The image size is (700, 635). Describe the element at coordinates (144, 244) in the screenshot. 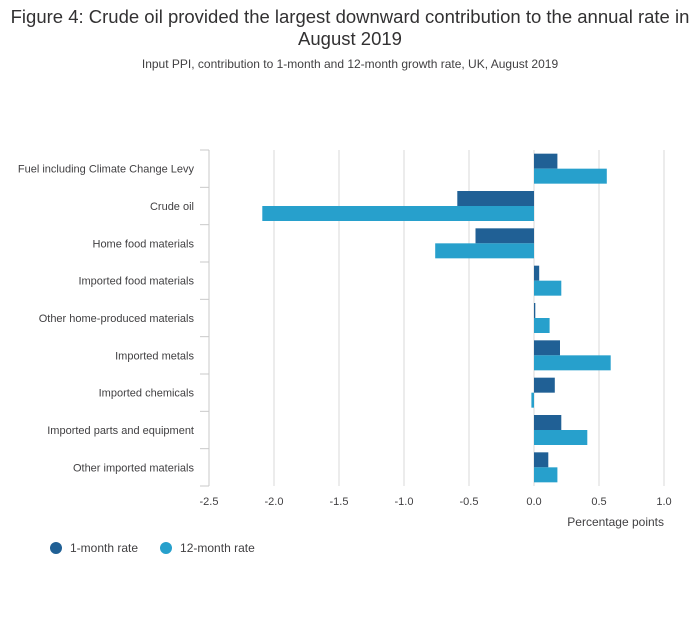

I see `category-label: Home food materials` at that location.